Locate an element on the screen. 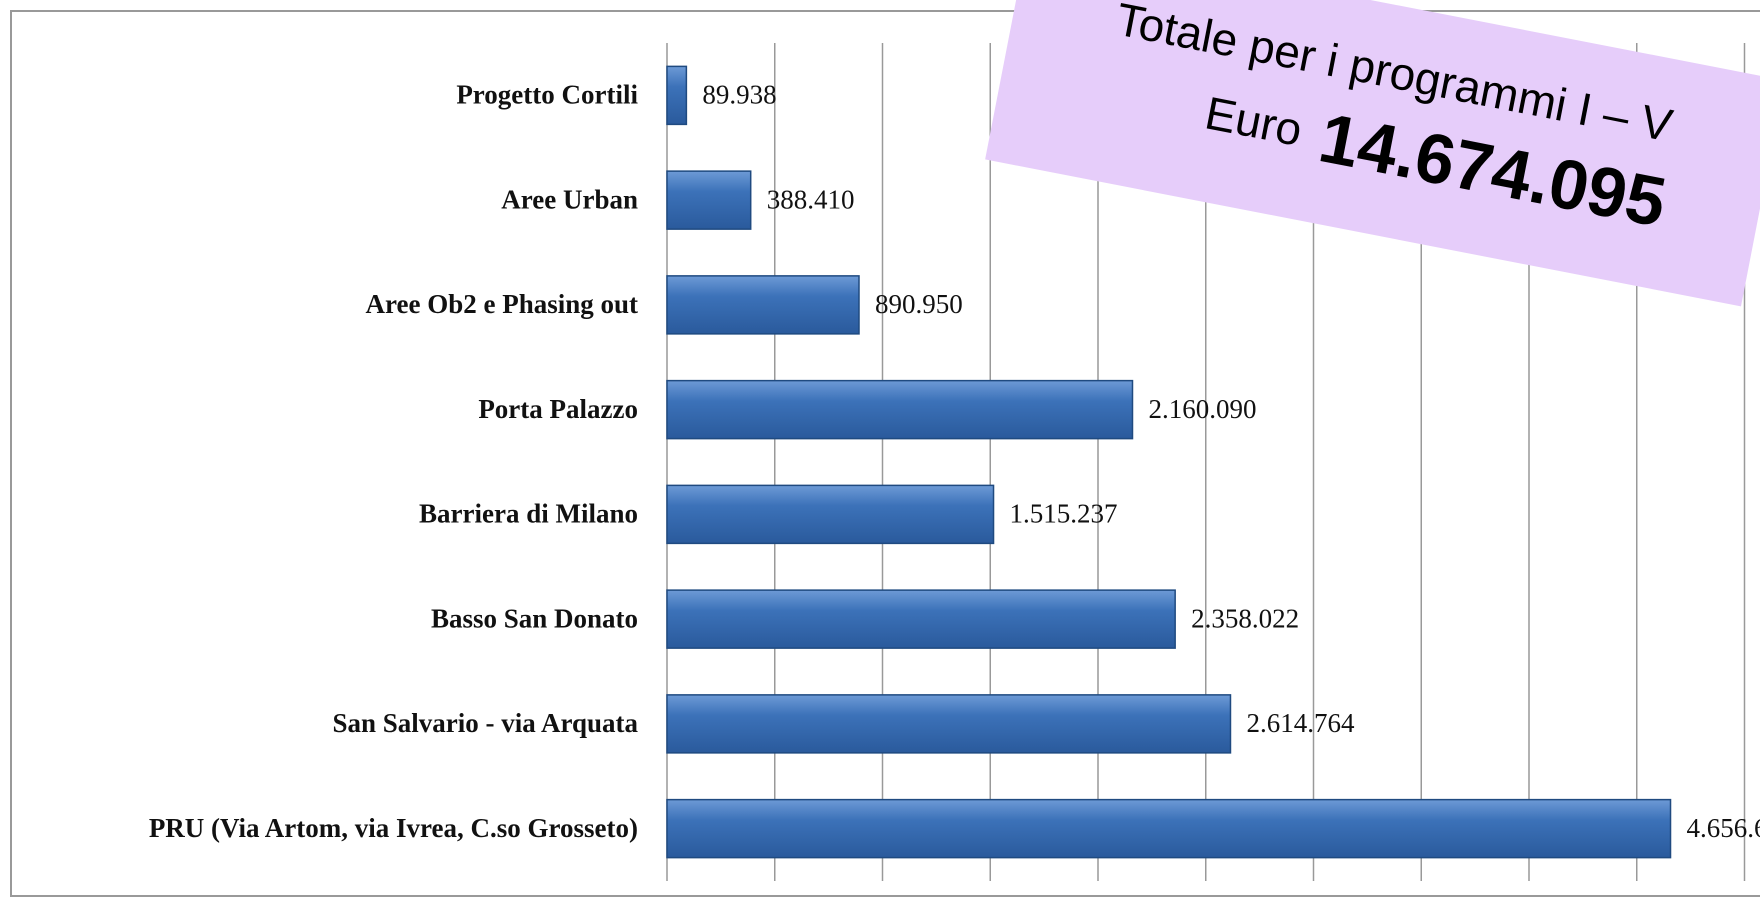 The image size is (1760, 907). category-label: Porta Palazzo is located at coordinates (558, 409).